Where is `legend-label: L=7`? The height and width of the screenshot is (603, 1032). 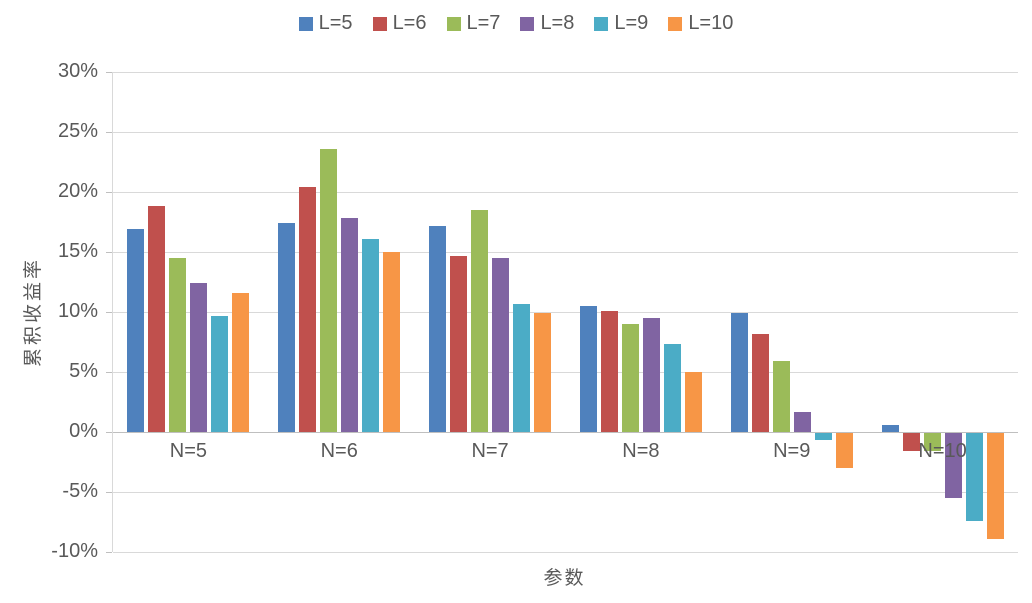
legend-label: L=7 is located at coordinates (483, 23).